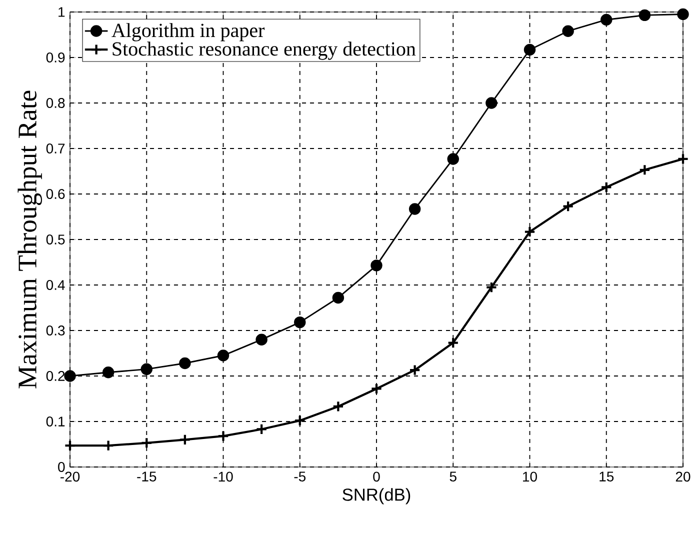 This screenshot has width=692, height=550. Describe the element at coordinates (55, 57) in the screenshot. I see `y-tick-label: 0.9` at that location.